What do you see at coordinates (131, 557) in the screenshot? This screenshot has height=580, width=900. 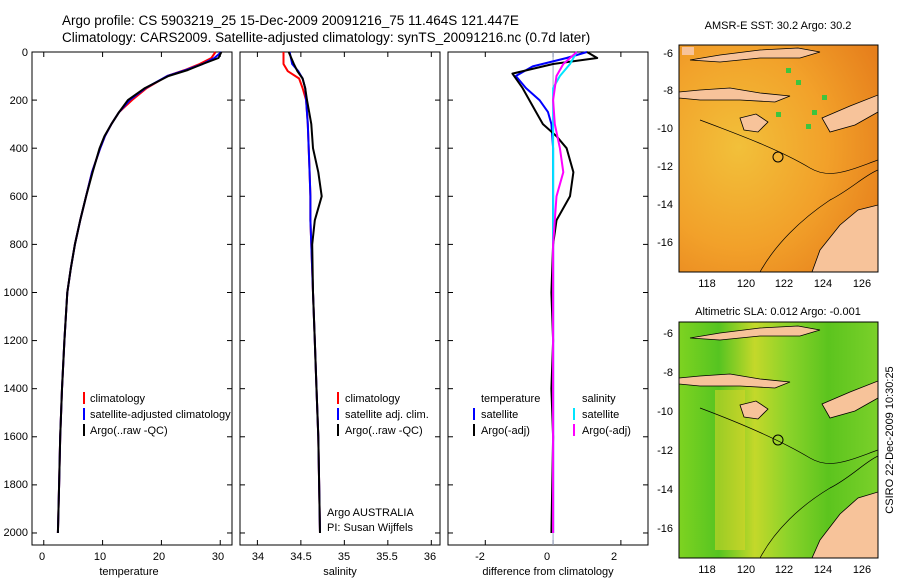 I see `temperature-x-ticks: 0 10 20 30` at bounding box center [131, 557].